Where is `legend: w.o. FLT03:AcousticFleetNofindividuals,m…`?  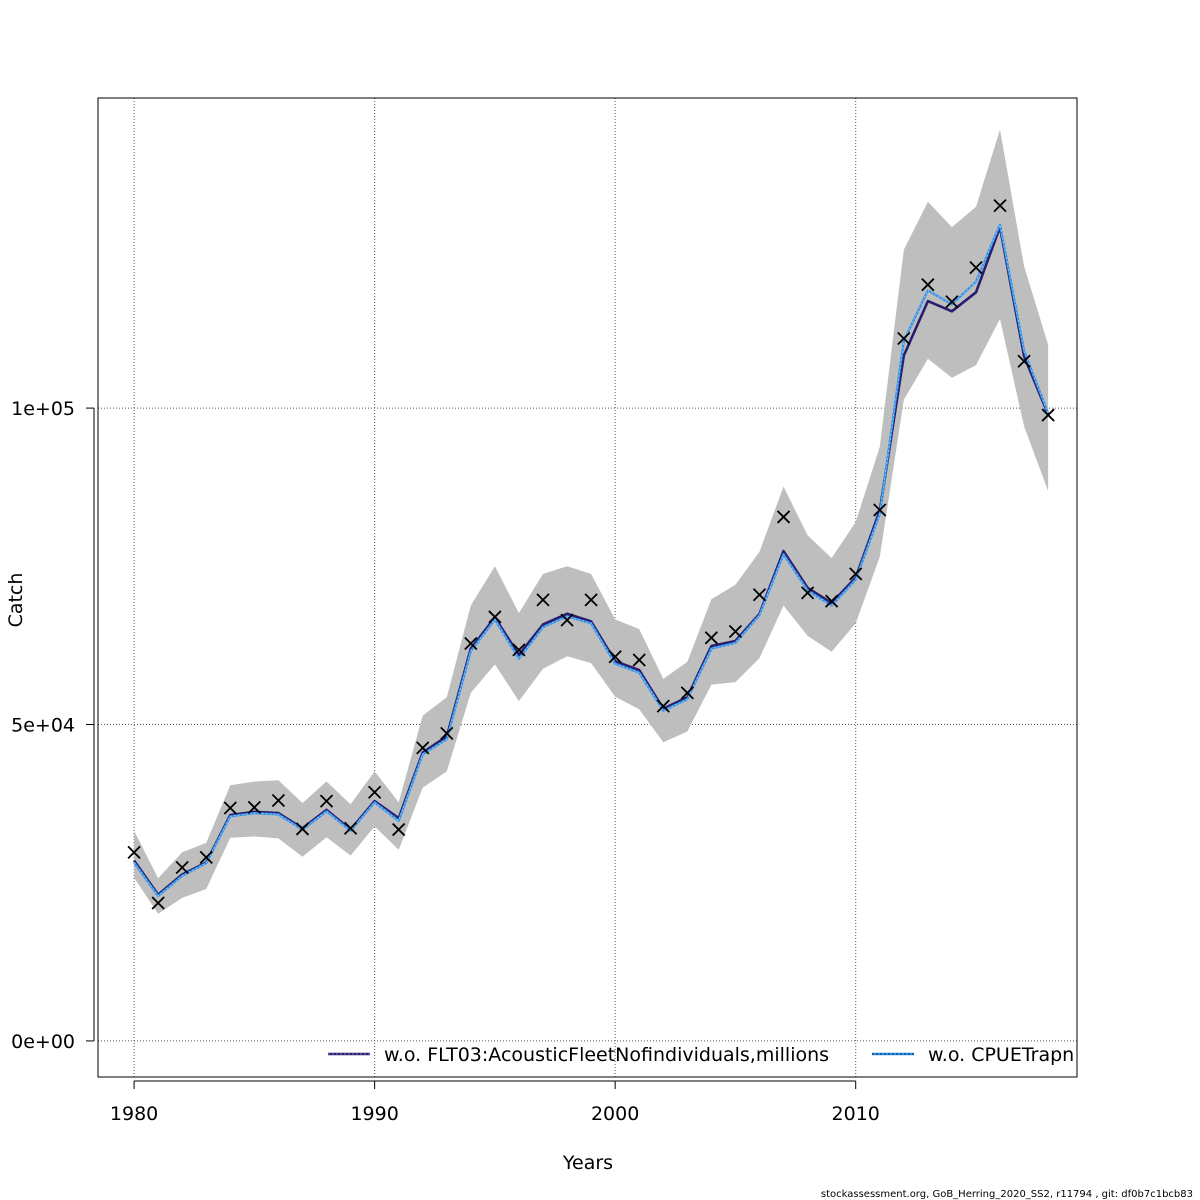 legend: w.o. FLT03:AcousticFleetNofindividuals,m… is located at coordinates (701, 1055).